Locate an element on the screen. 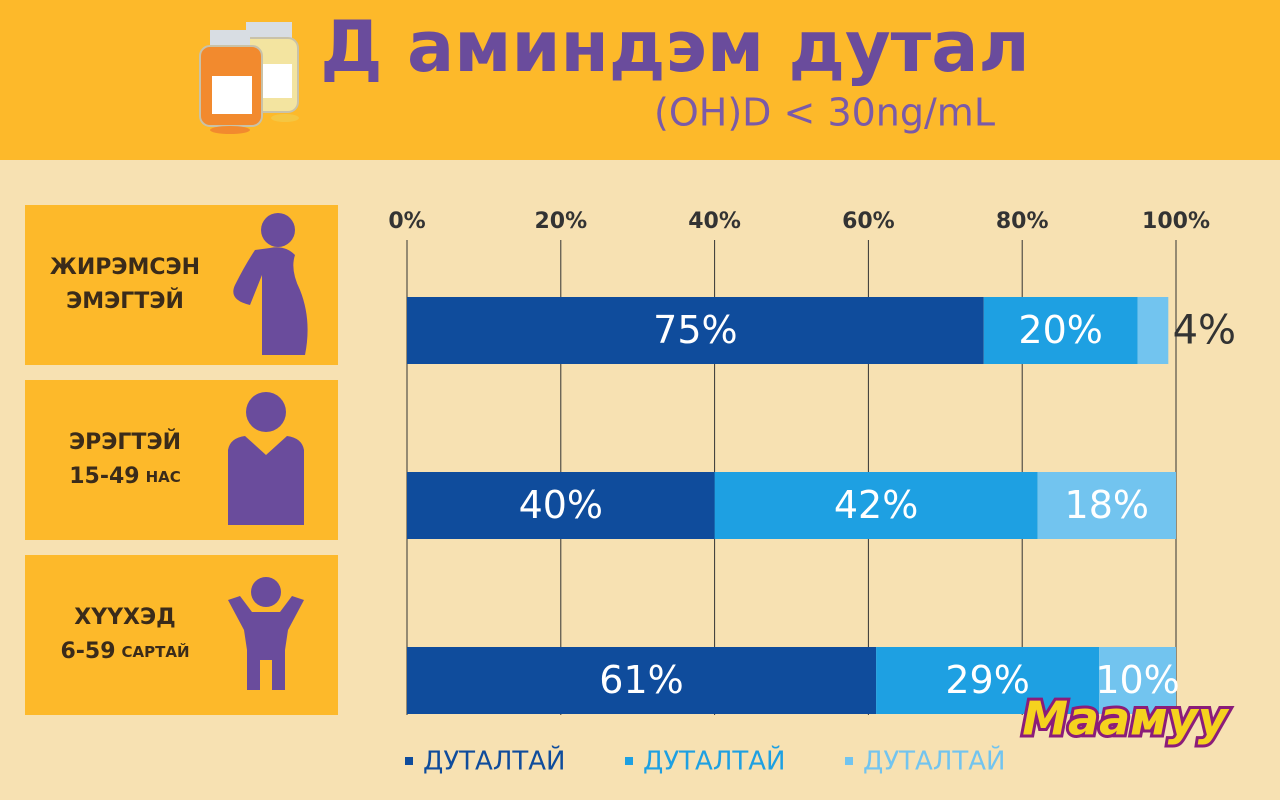 The image size is (1280, 800). category-label: 15-49 НАС is located at coordinates (125, 476).